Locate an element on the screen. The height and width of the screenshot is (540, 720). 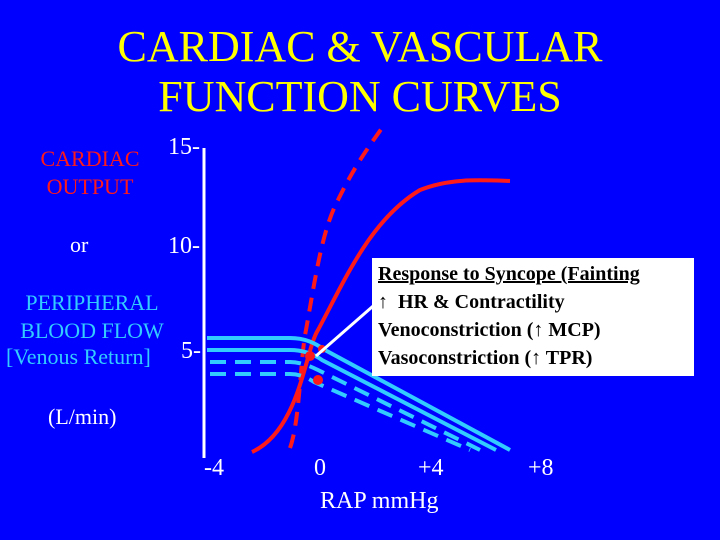
y-label-venous-return: [Venous Return] is located at coordinates (78, 356).